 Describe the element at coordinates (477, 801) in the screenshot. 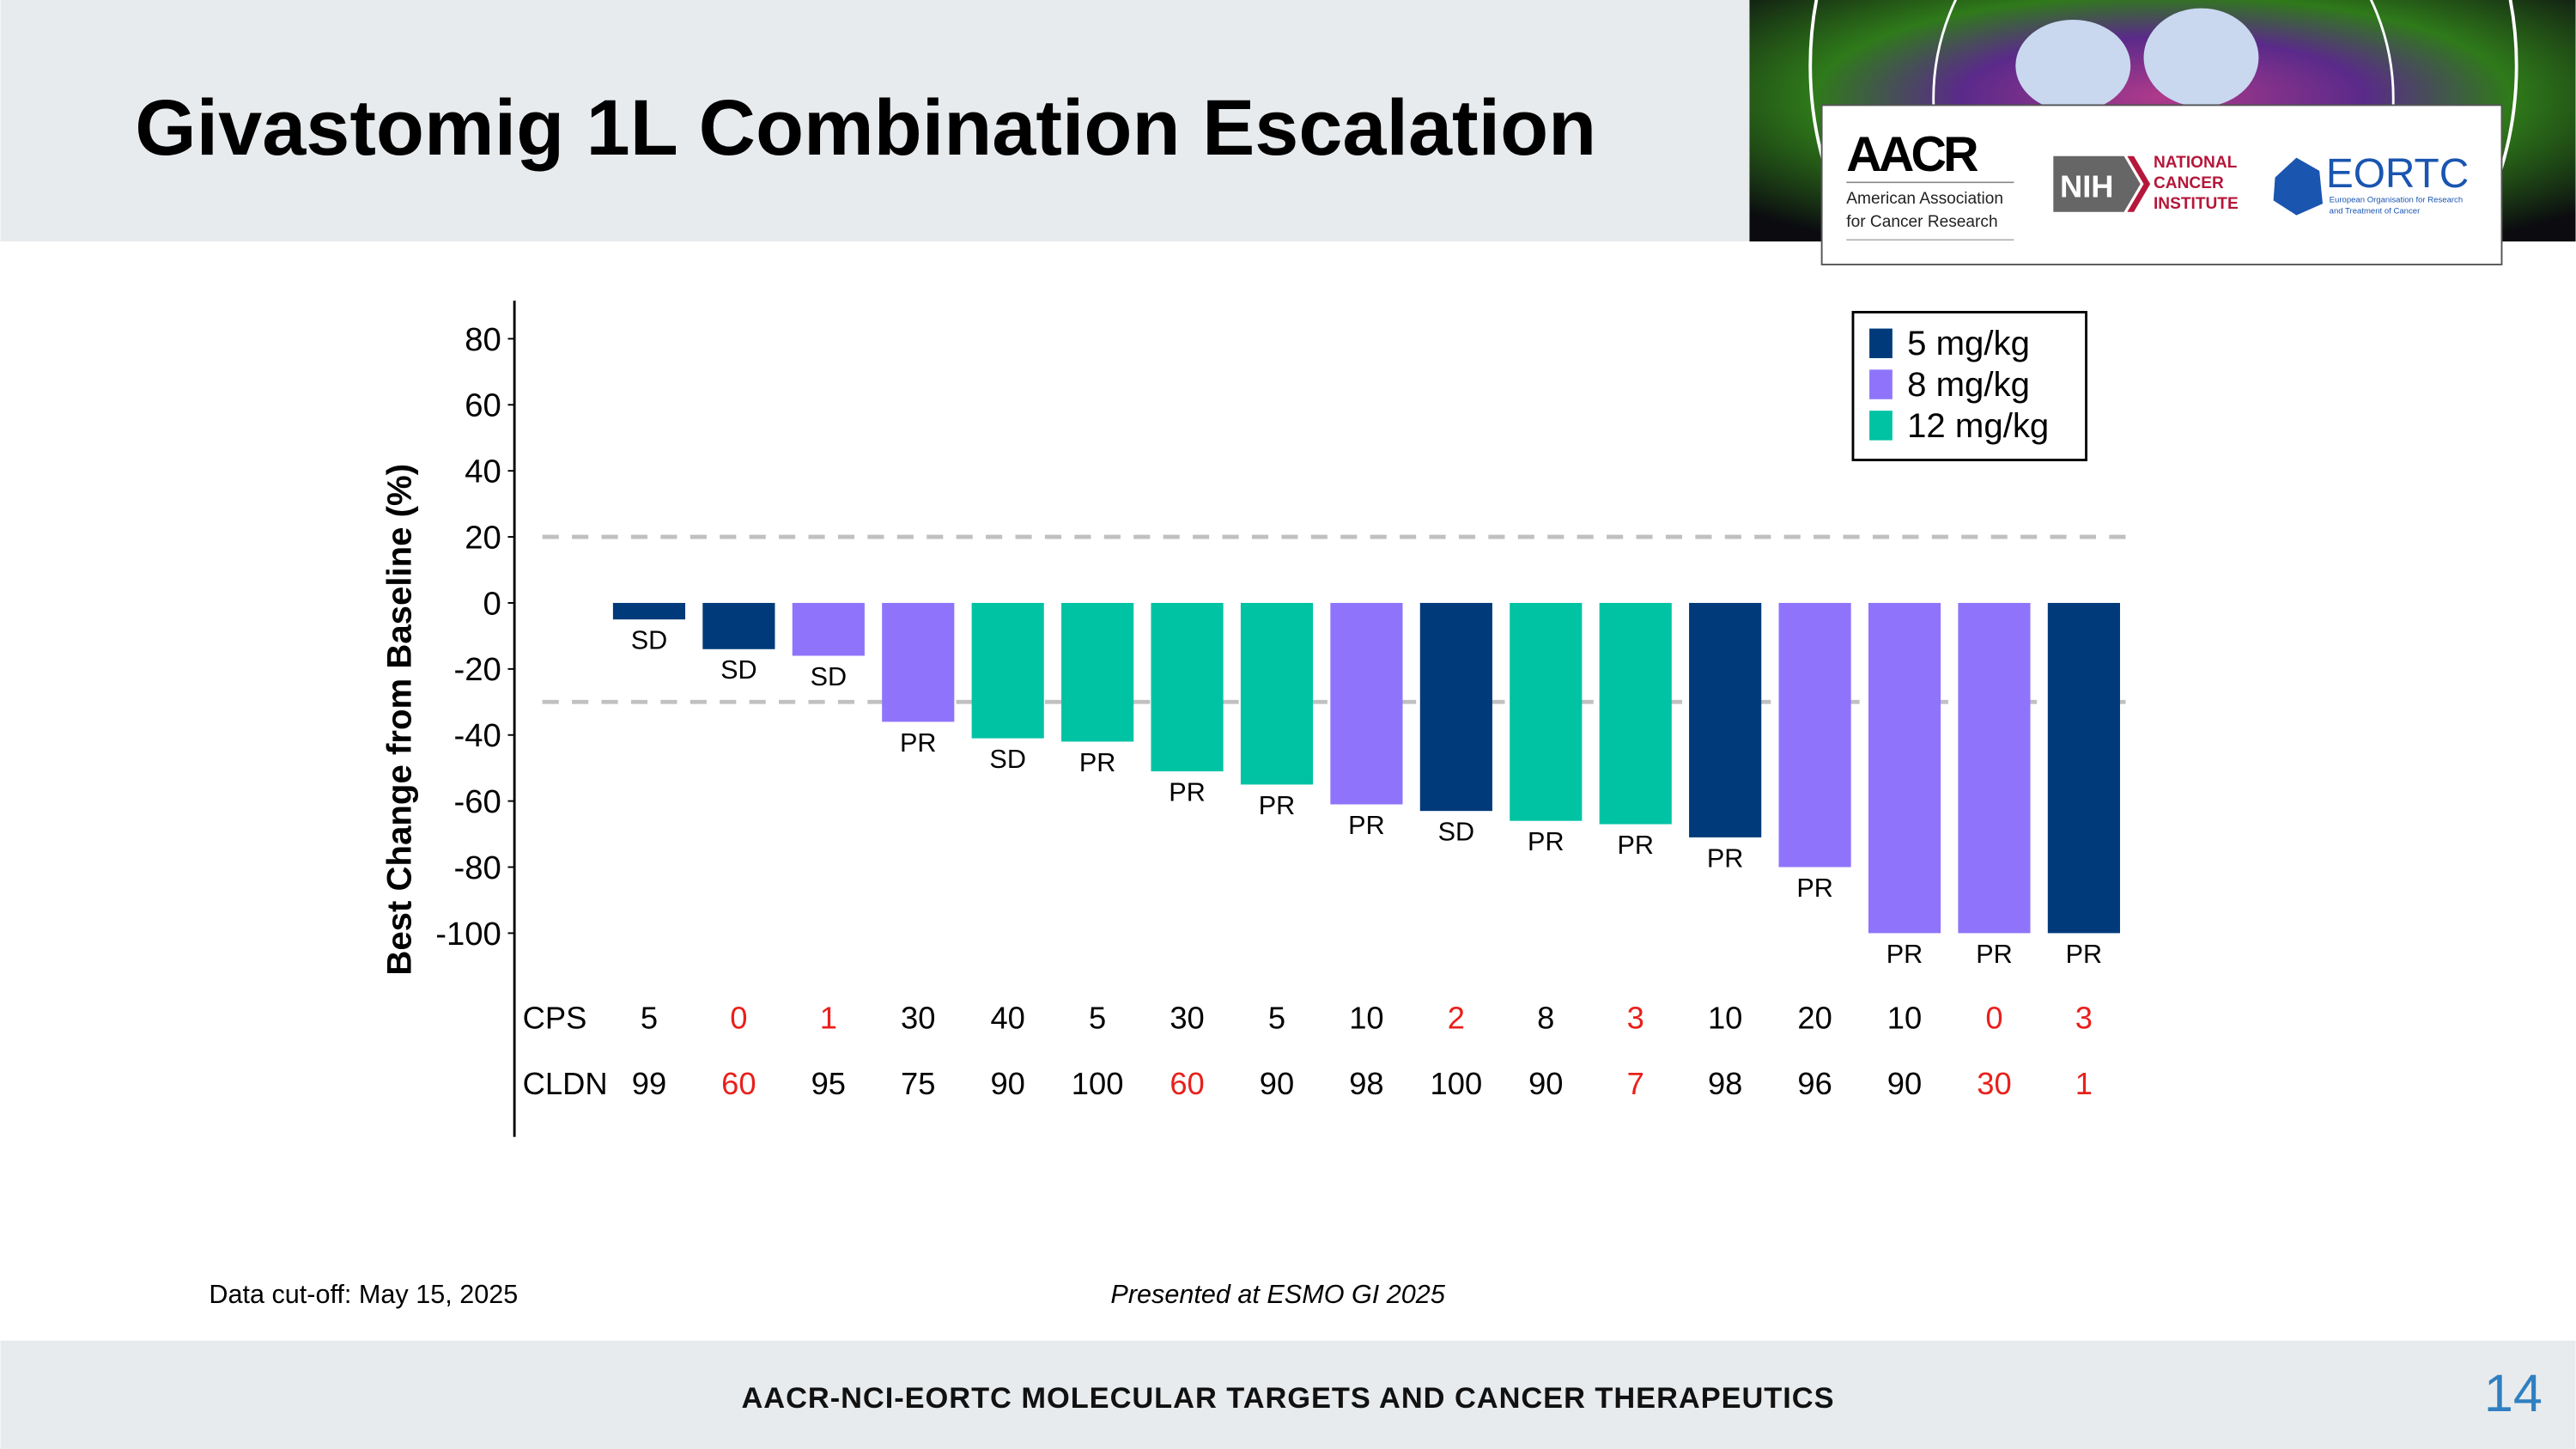

I see `y-tick-label: -60` at that location.